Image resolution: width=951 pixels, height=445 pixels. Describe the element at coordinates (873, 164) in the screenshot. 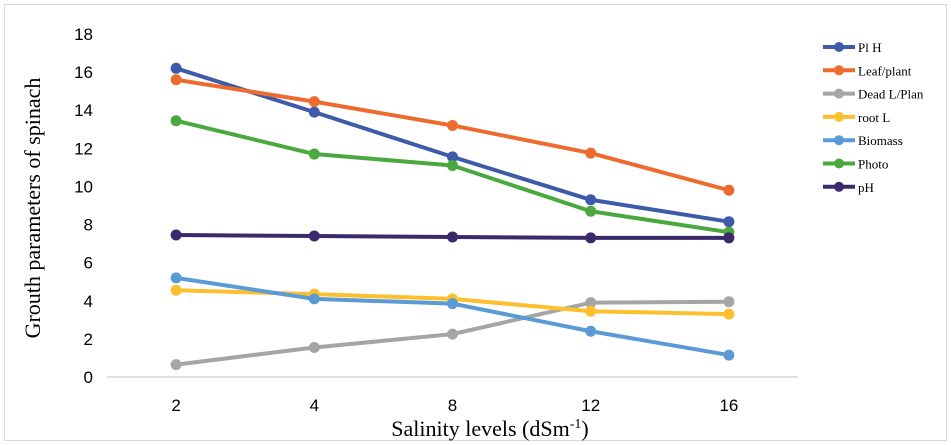

I see `legend-label: Photo` at that location.